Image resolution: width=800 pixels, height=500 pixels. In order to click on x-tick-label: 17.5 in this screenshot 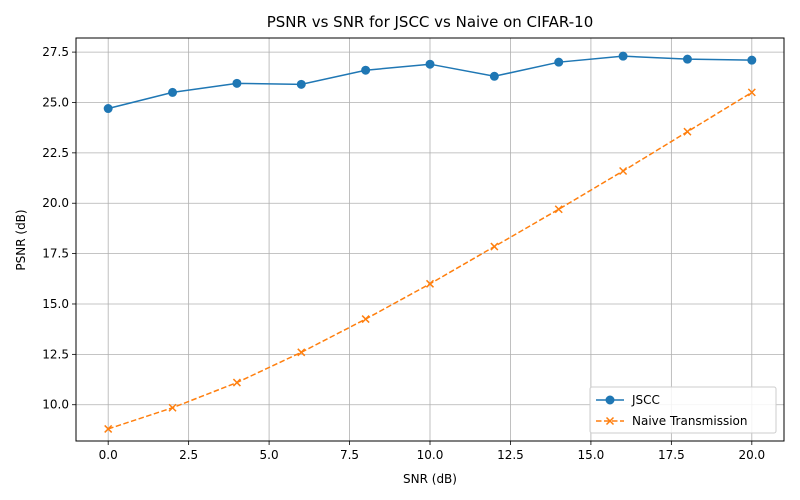, I will do `click(671, 455)`.